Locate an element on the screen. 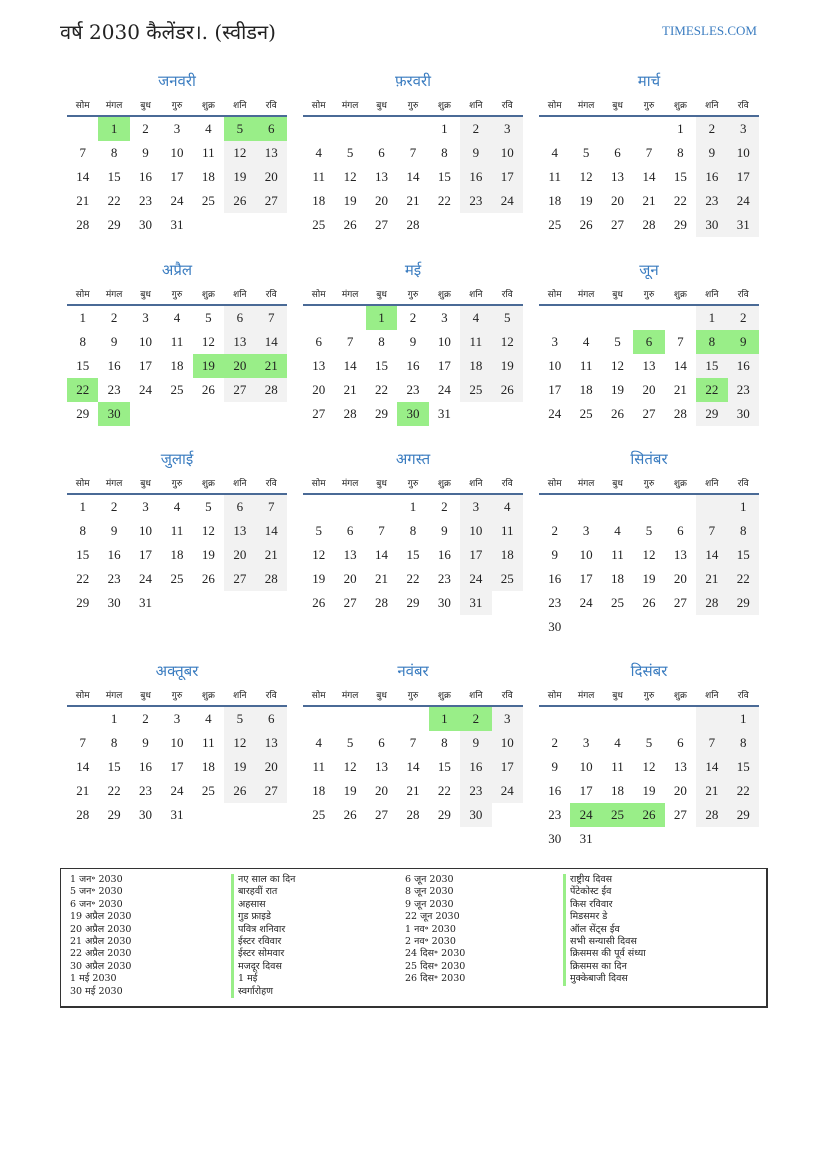 This screenshot has height=1169, width=827. day-cell: 19 is located at coordinates (586, 200).